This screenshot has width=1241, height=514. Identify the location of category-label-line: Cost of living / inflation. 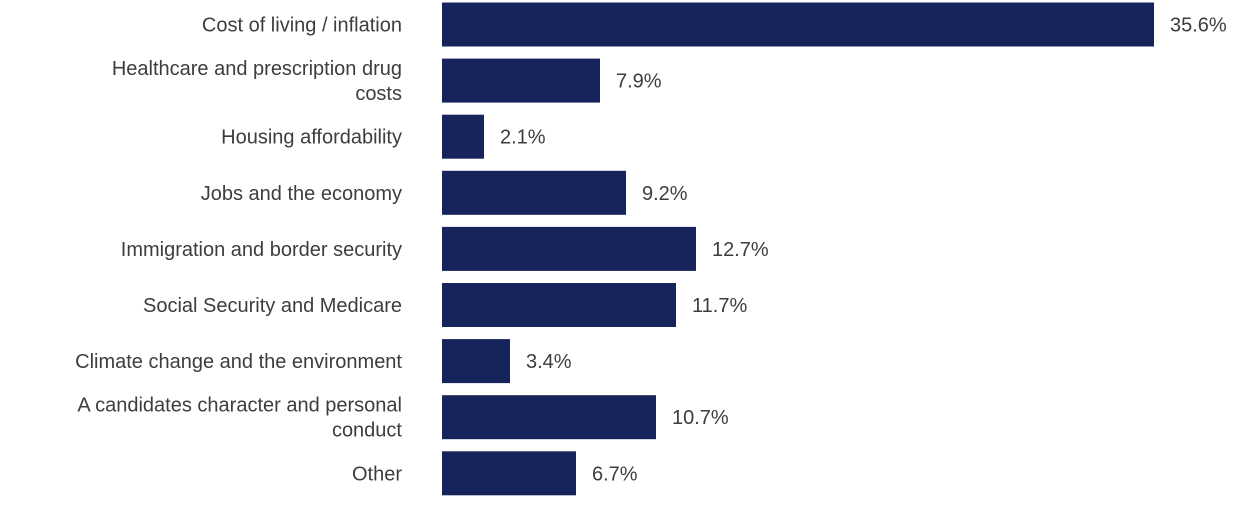
(302, 26).